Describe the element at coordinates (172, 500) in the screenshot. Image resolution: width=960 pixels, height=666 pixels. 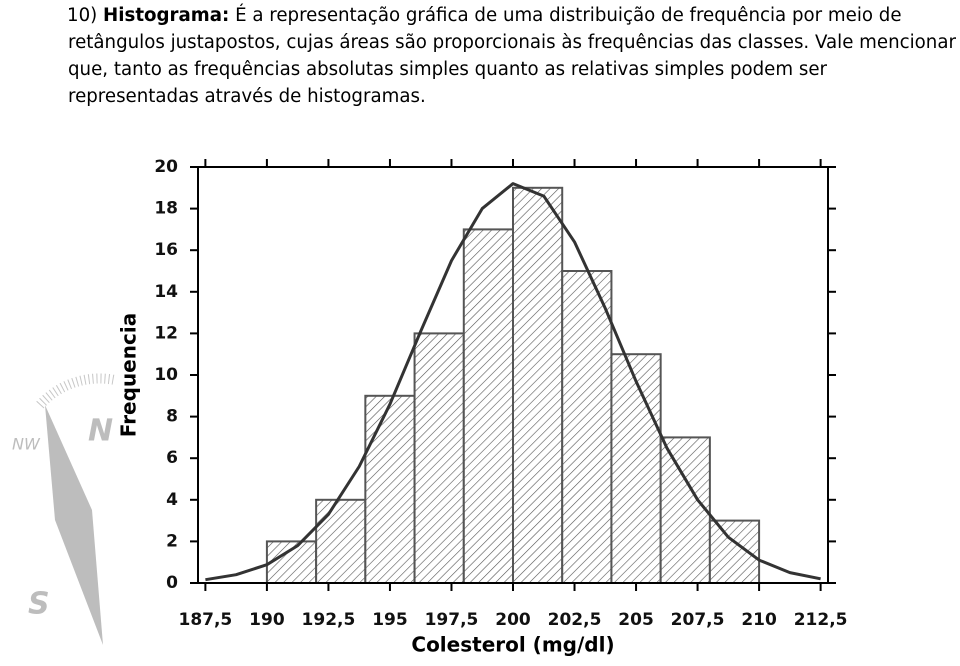
I see `y-tick-label: 4` at that location.